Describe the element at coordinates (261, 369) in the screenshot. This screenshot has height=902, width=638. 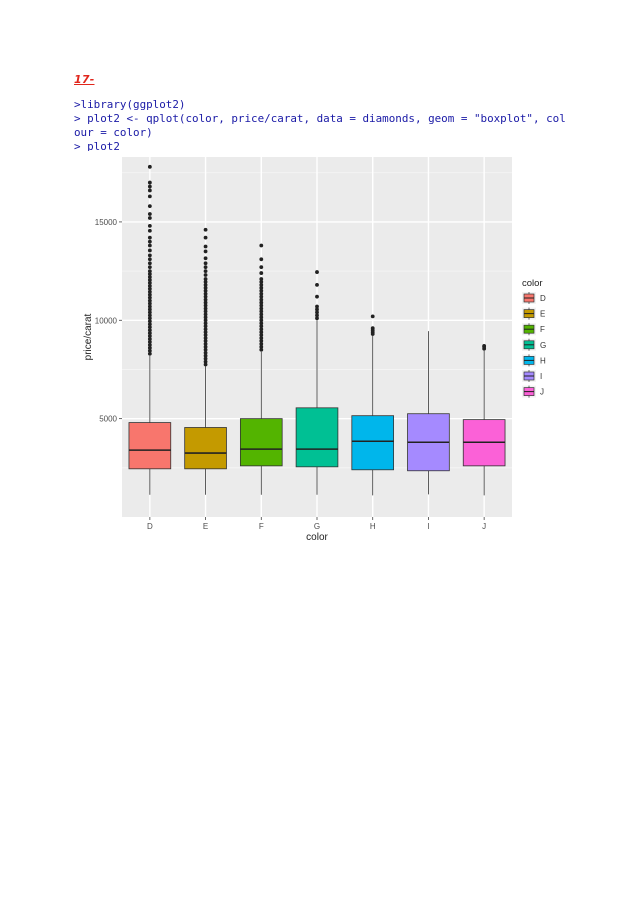
I see `box-F` at that location.